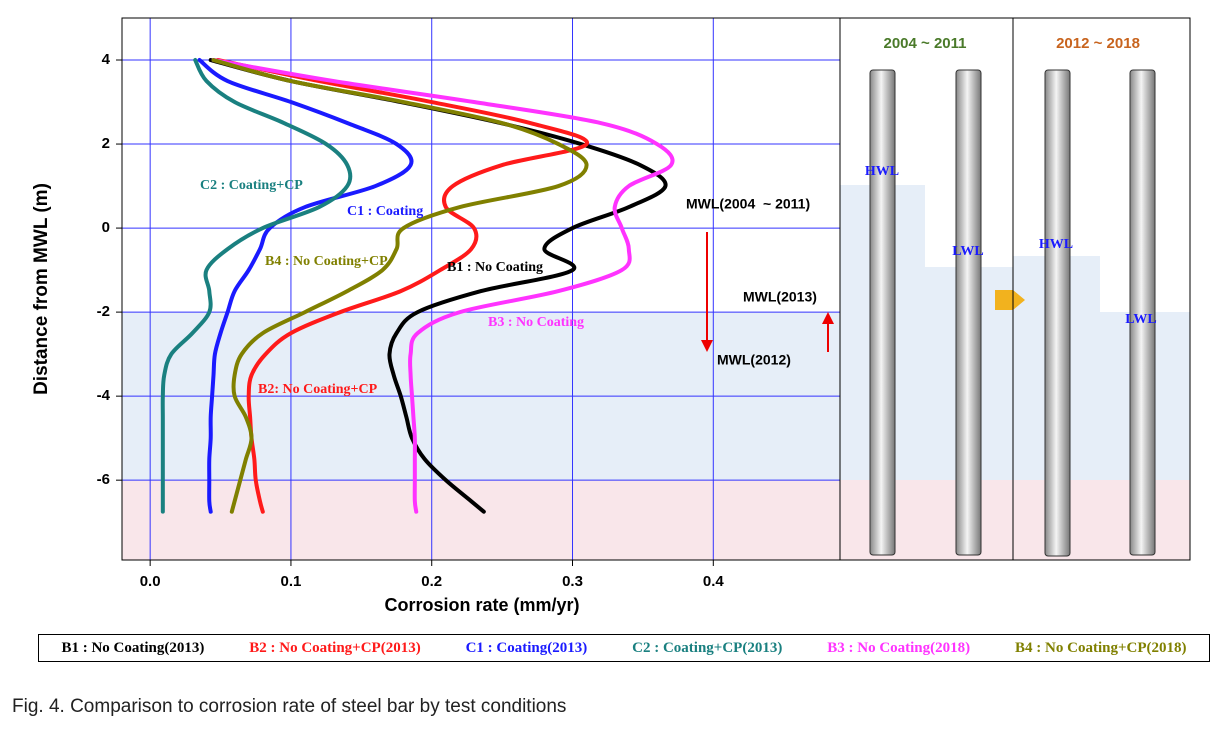 The height and width of the screenshot is (733, 1226). Describe the element at coordinates (335, 647) in the screenshot. I see `legend-entry: B2 : No Coating+CP(2013)` at that location.